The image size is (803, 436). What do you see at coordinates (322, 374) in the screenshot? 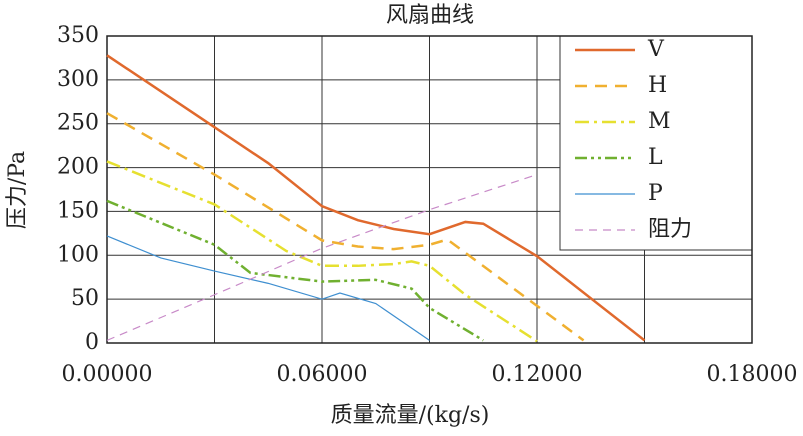
I see `x-tick-label: 0.06000` at bounding box center [322, 374].